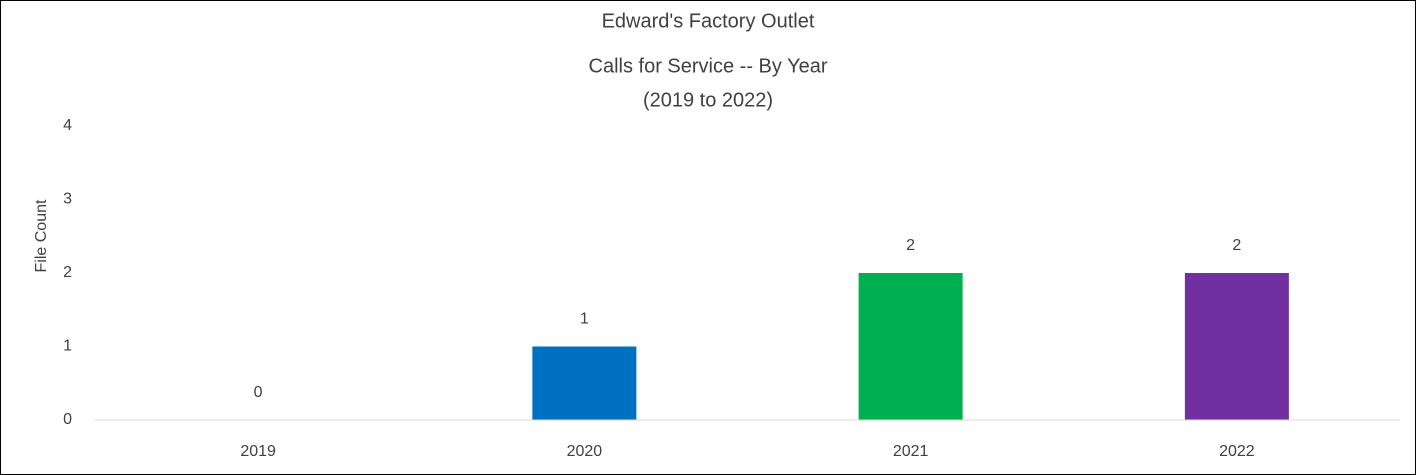 This screenshot has height=475, width=1416. What do you see at coordinates (258, 392) in the screenshot?
I see `data-label: 0` at bounding box center [258, 392].